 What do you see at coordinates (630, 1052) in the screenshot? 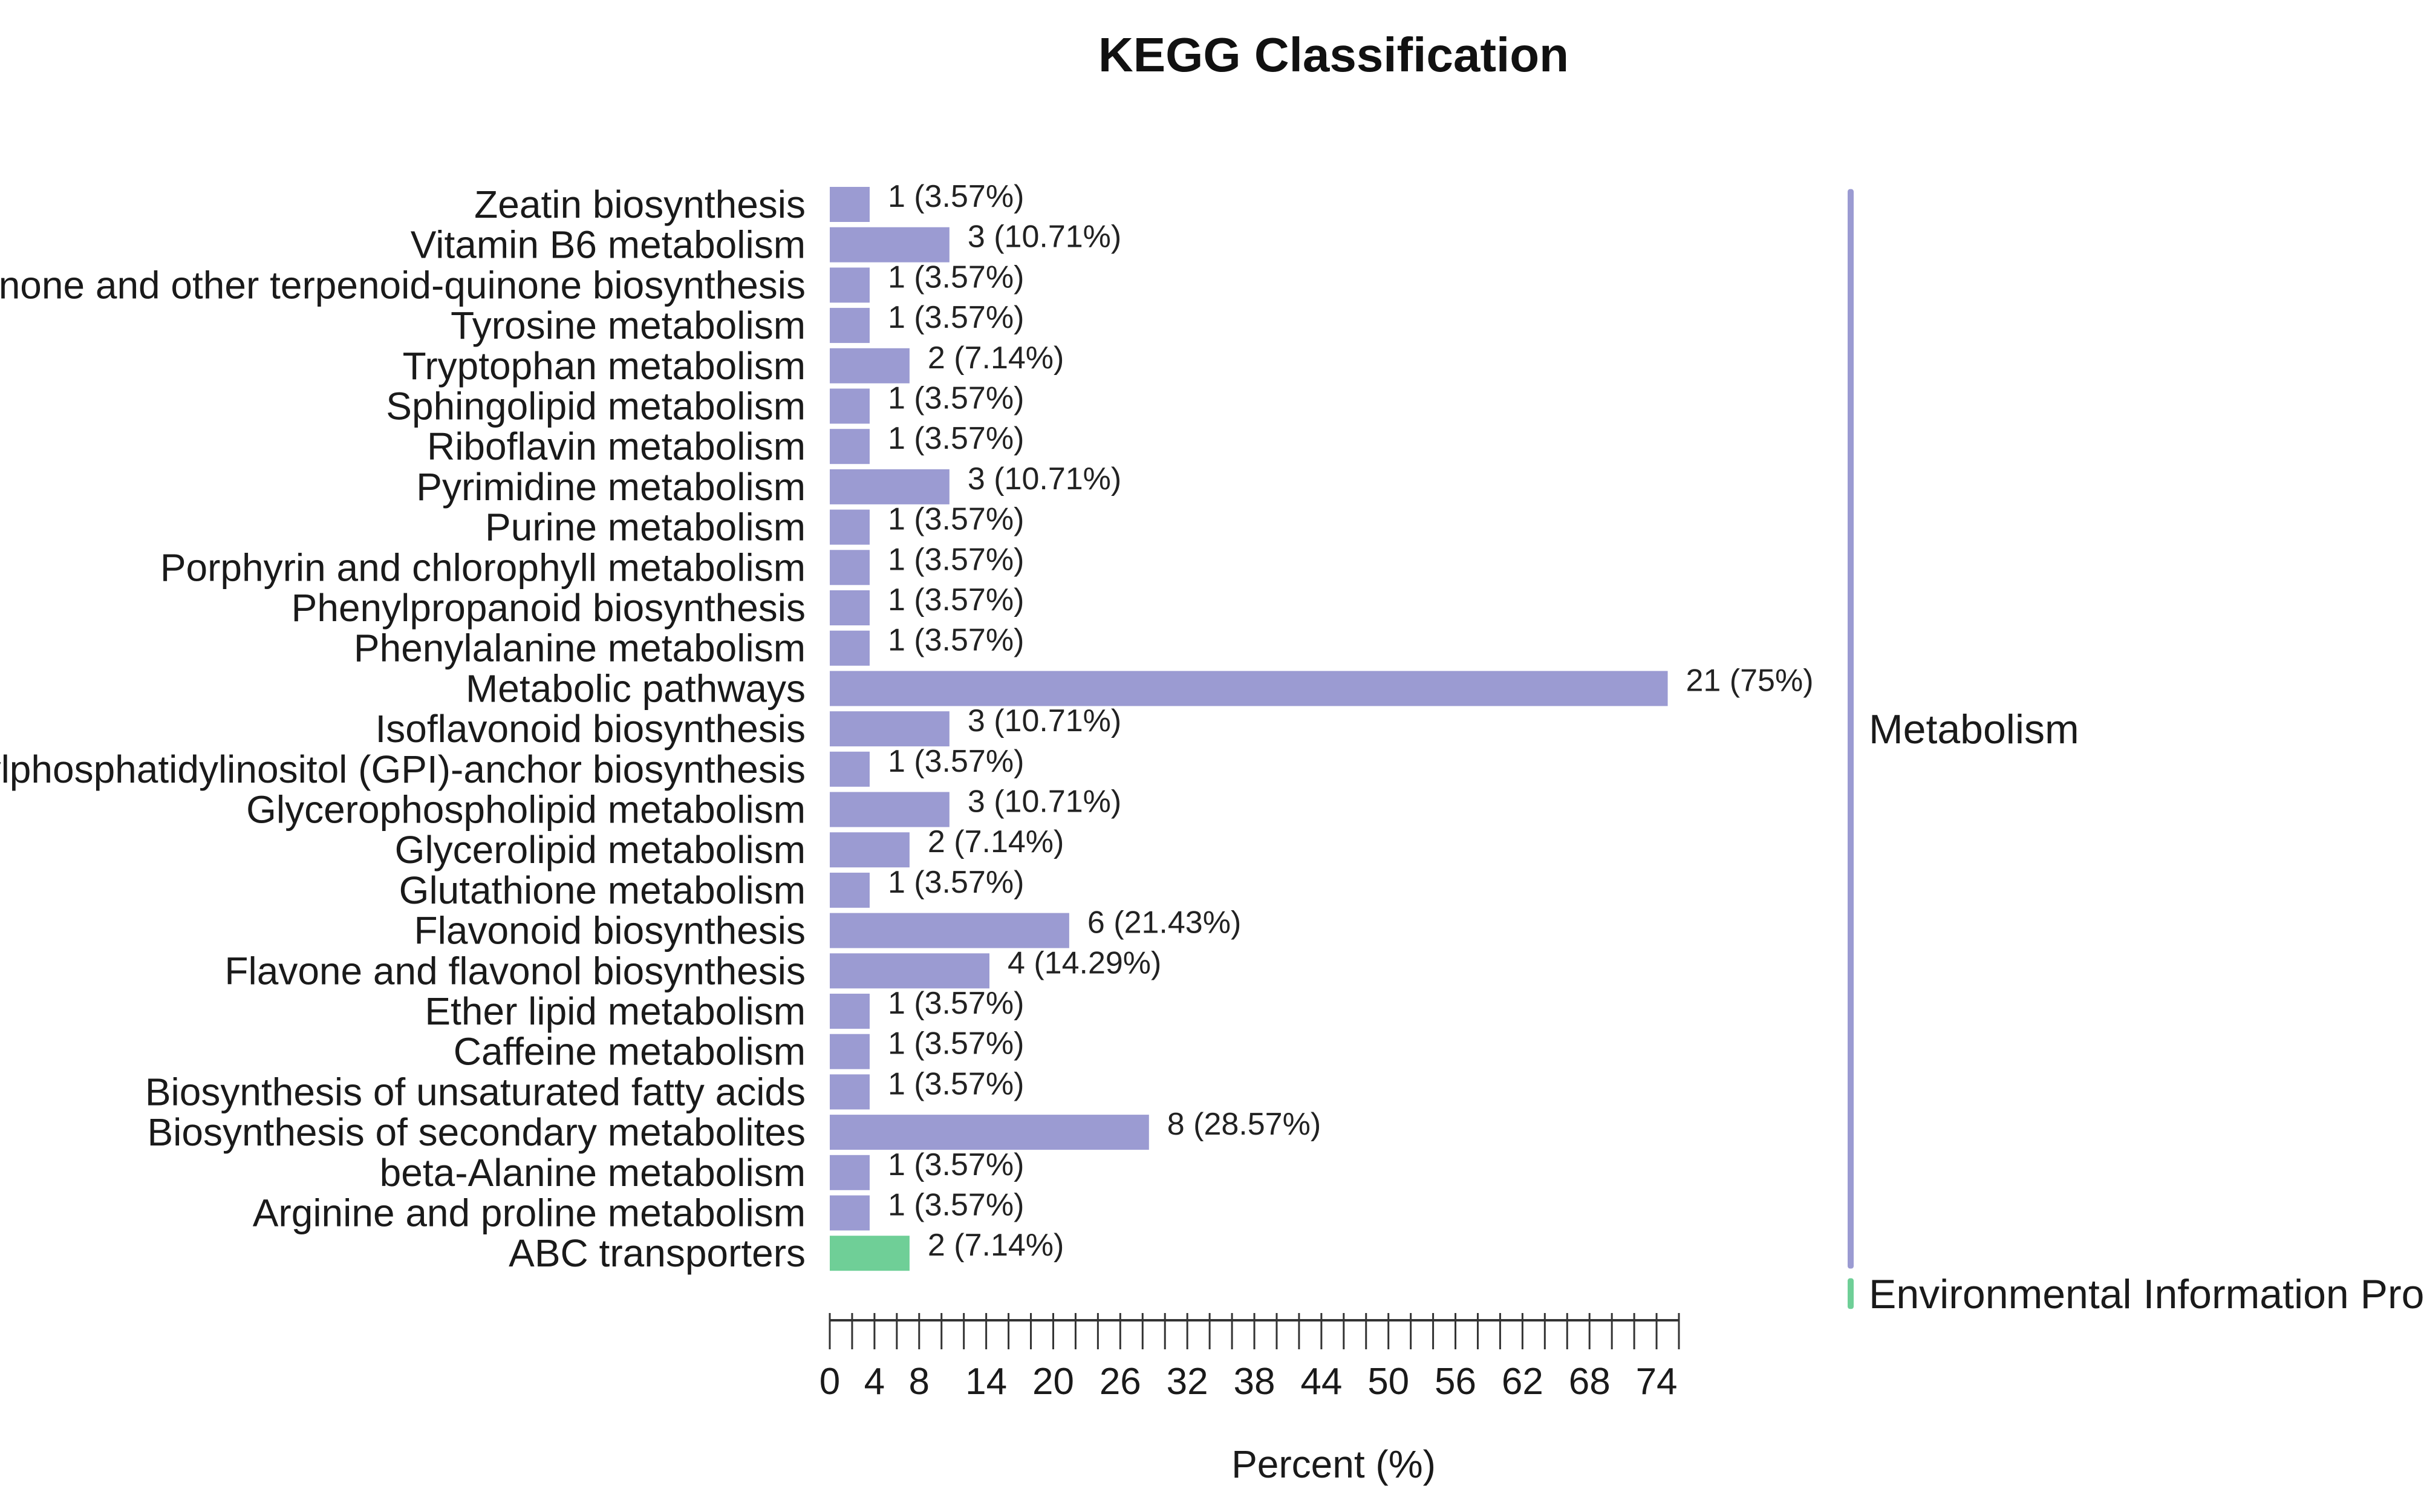
I see `category-label: Caffeine metabolism` at bounding box center [630, 1052].